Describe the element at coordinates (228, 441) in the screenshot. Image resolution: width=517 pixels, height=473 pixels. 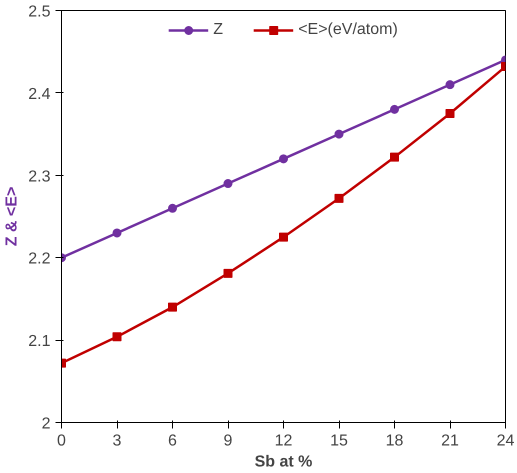
I see `x-tick-label: 9` at that location.